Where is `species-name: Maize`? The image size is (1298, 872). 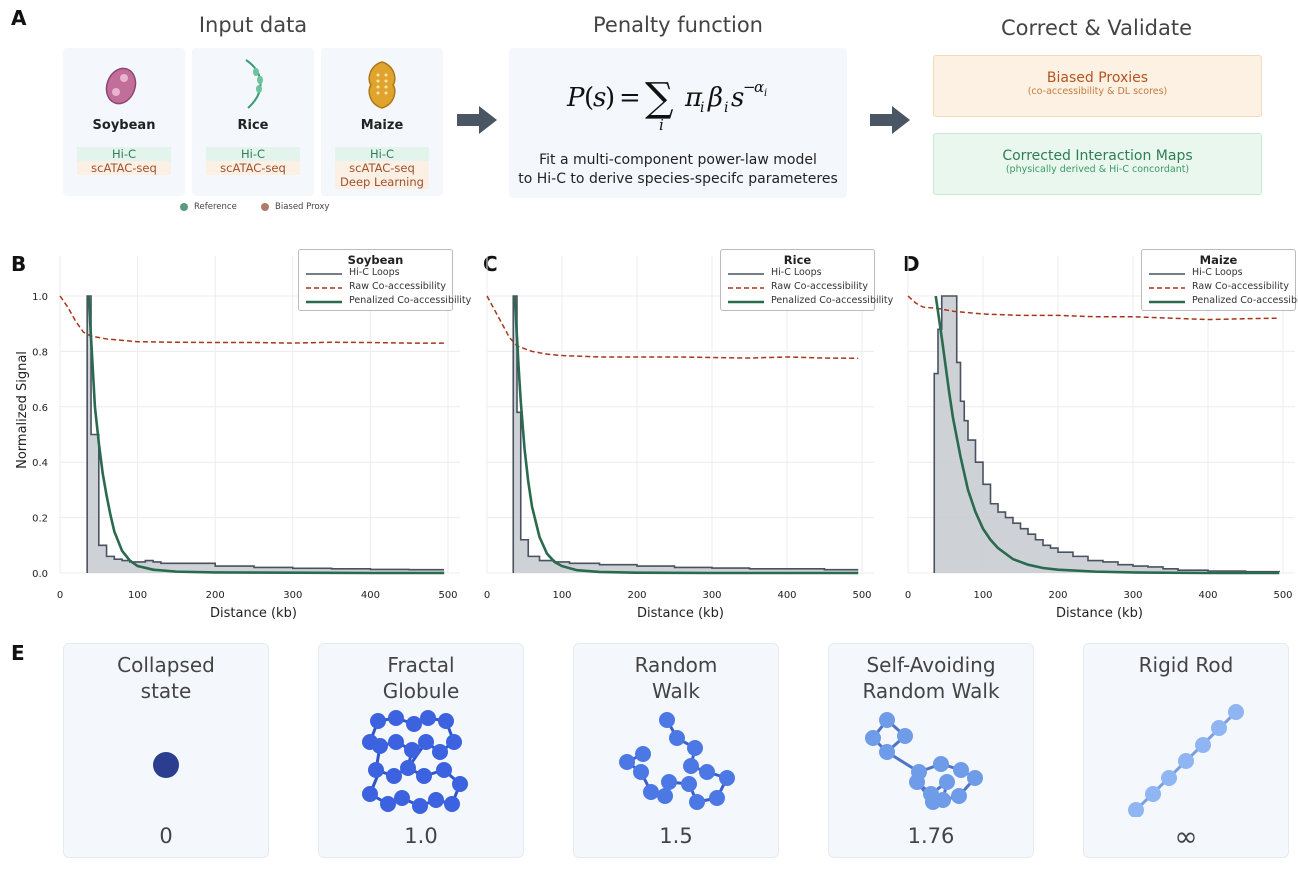 species-name: Maize is located at coordinates (382, 125).